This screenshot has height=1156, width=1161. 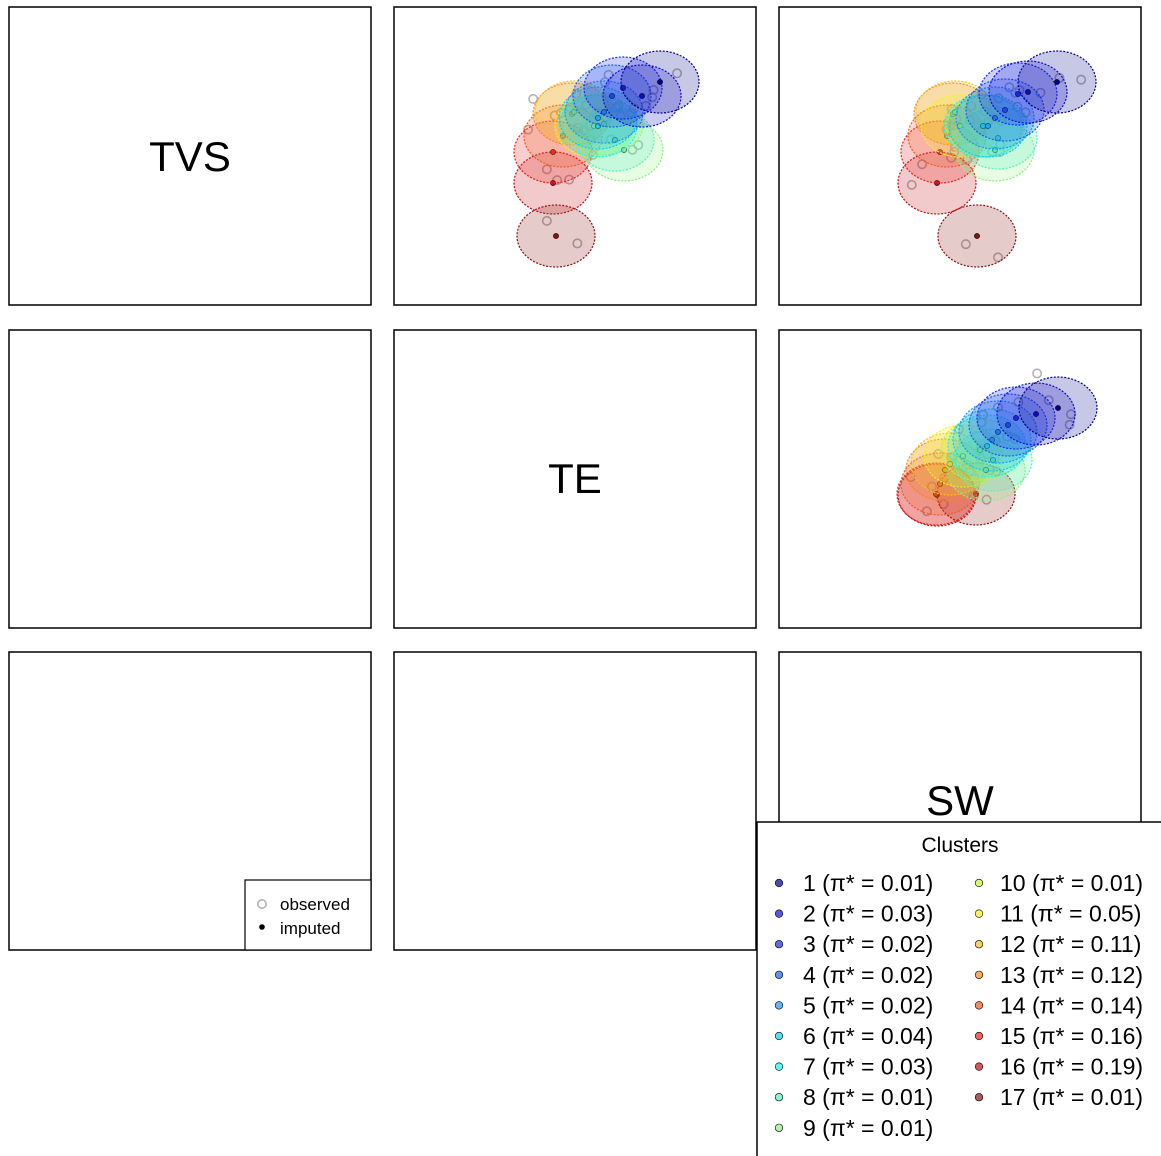 What do you see at coordinates (868, 914) in the screenshot?
I see `cluster-legend-label-2: 2 (π* = 0.03)` at bounding box center [868, 914].